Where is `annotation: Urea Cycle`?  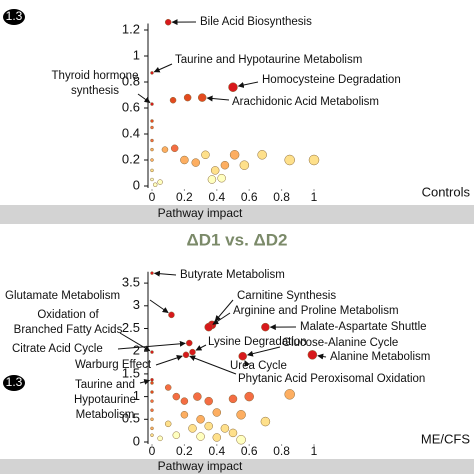
annotation: Urea Cycle is located at coordinates (258, 366).